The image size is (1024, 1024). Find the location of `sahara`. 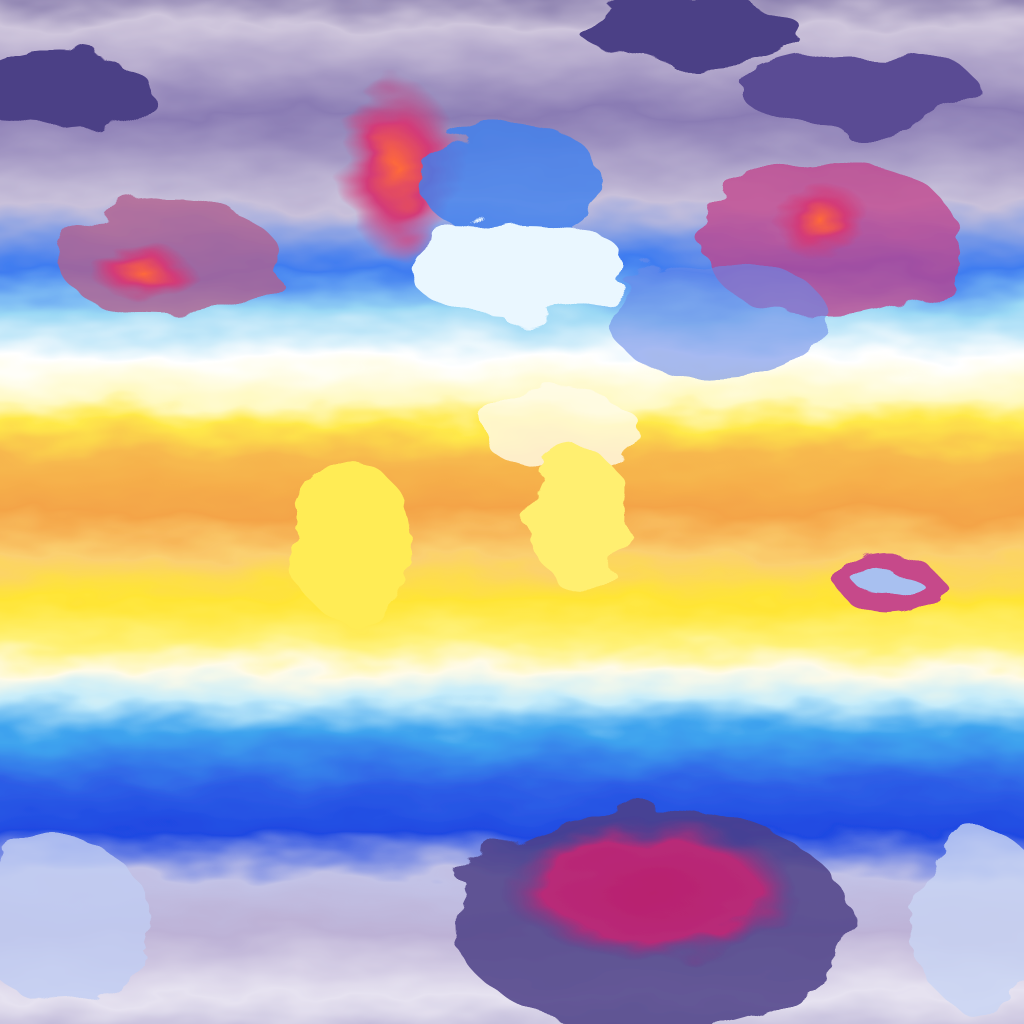

sahara is located at coordinates (560, 430).